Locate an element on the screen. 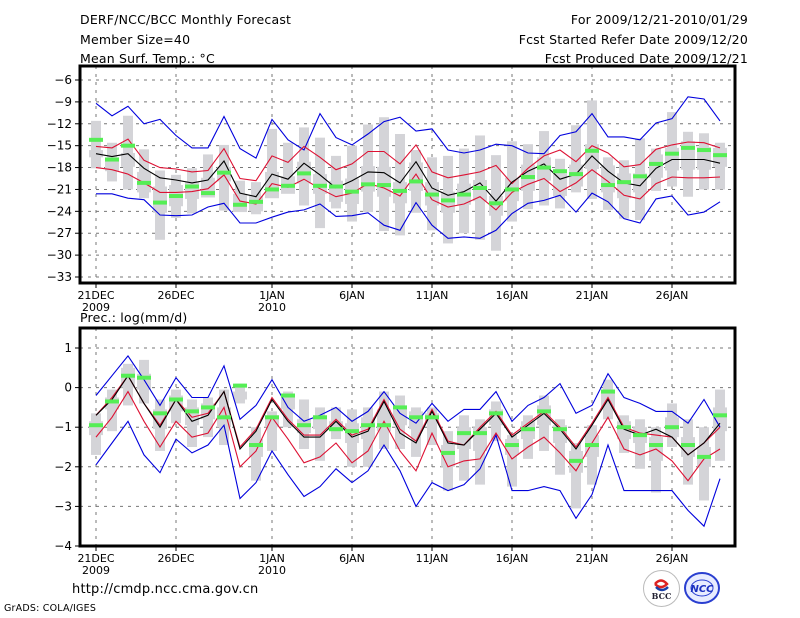 The height and width of the screenshot is (618, 800). bcc-logo-text: BCC is located at coordinates (662, 596).